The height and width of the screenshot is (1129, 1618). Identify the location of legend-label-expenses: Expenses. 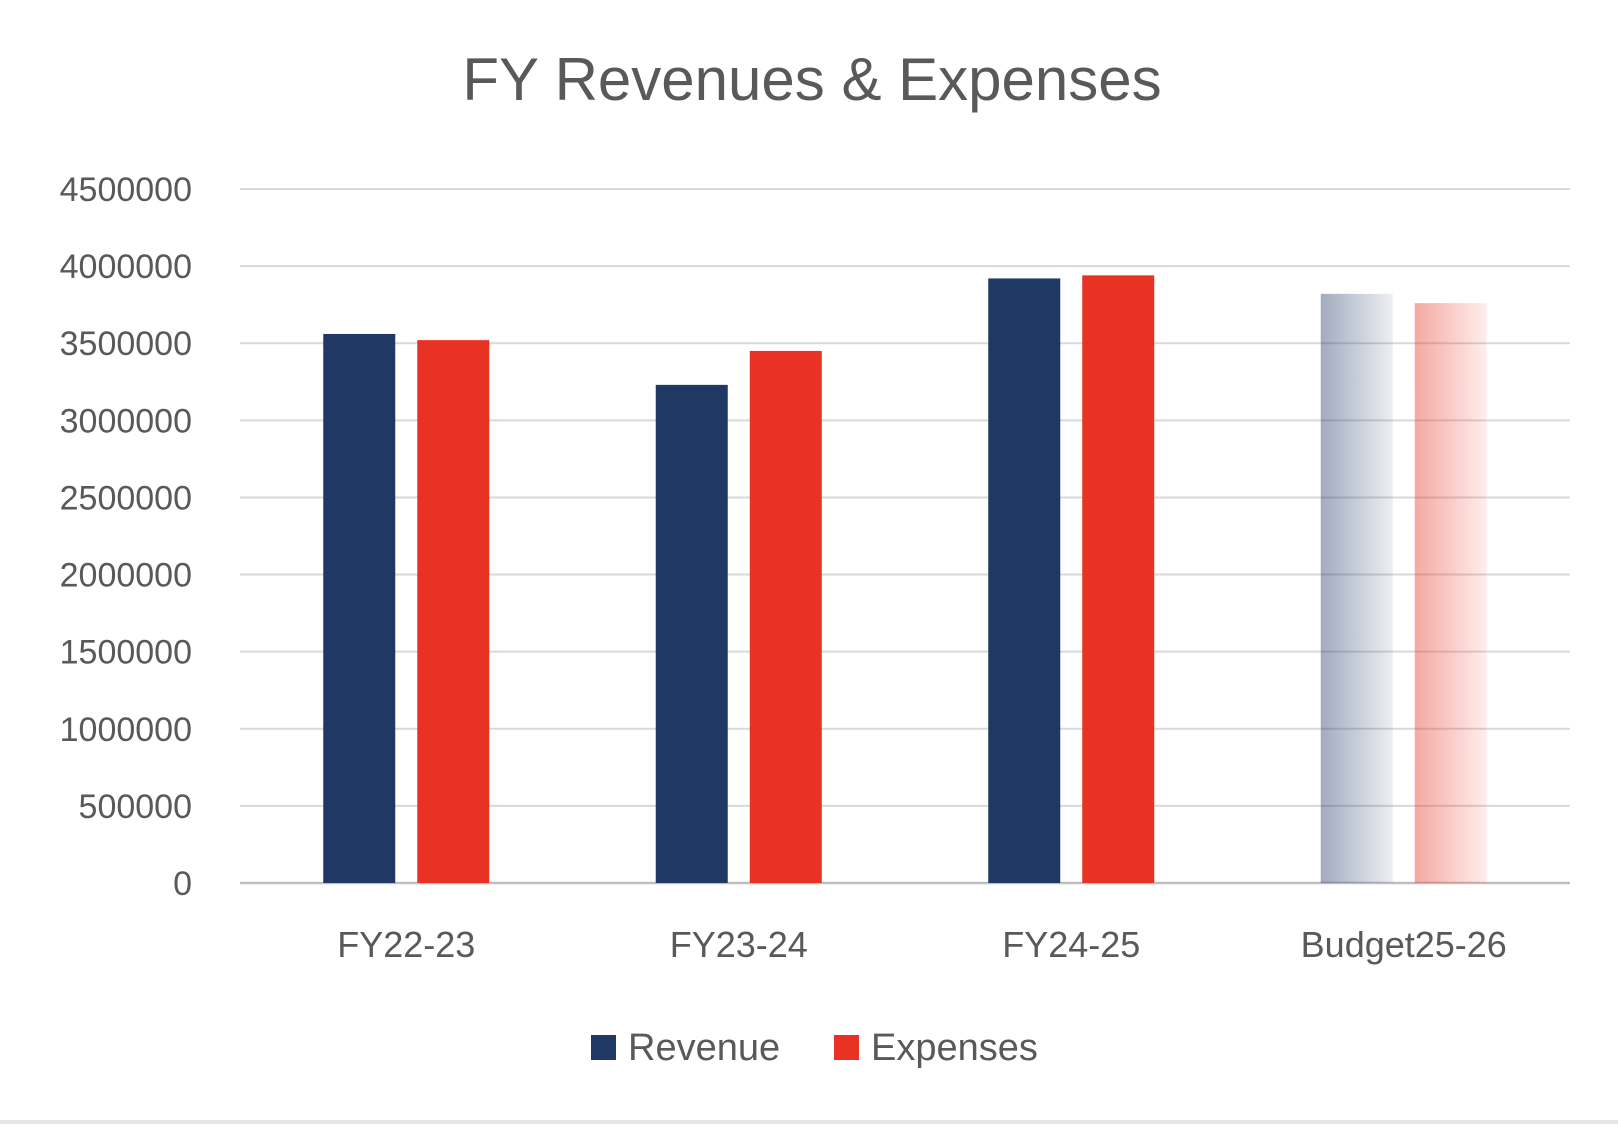
(954, 1048).